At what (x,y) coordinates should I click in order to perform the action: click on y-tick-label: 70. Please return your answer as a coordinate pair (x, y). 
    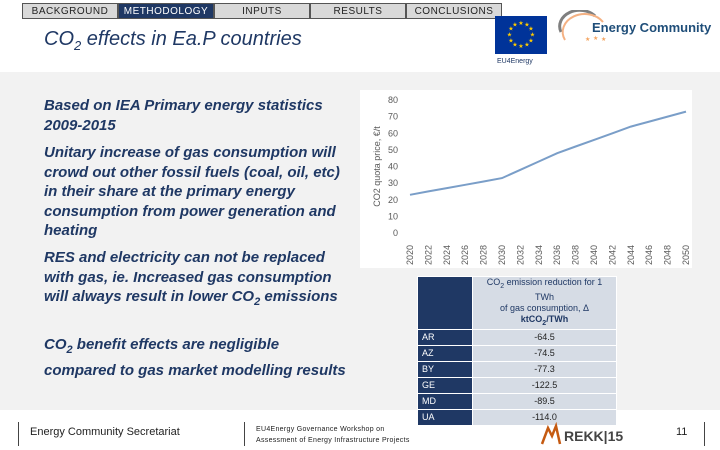
    Looking at the image, I should click on (393, 117).